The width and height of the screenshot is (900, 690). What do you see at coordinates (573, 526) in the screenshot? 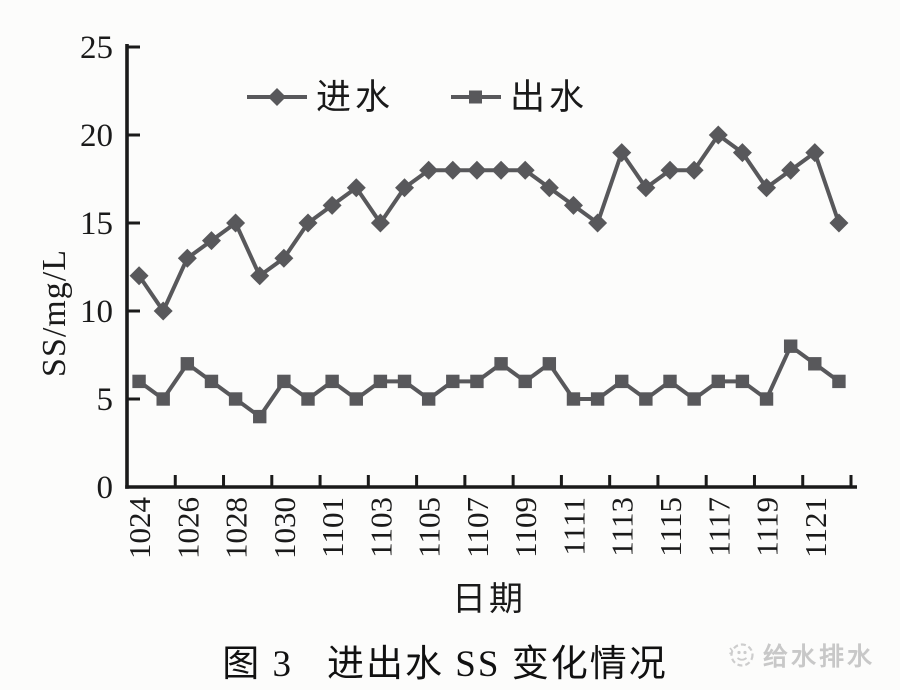
I see `x-tick-label: 1111` at bounding box center [573, 526].